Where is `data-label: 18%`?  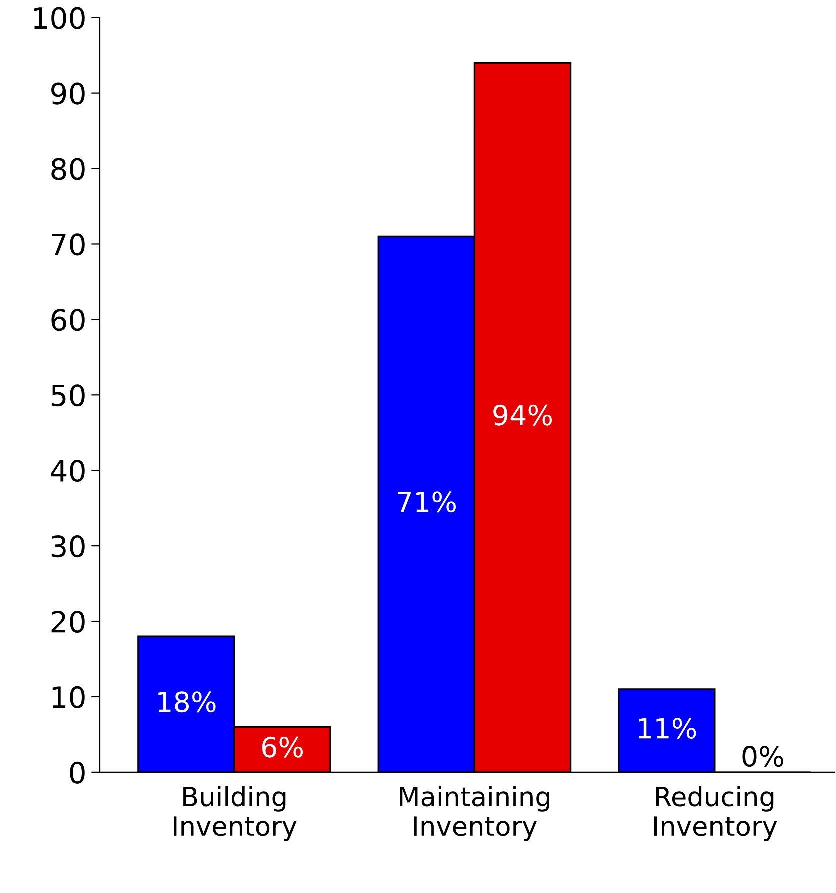 data-label: 18% is located at coordinates (187, 702).